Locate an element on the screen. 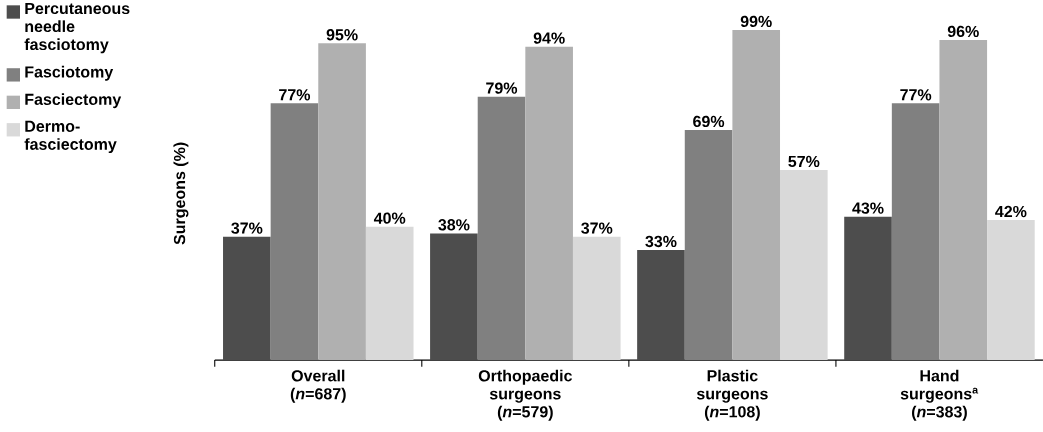 The height and width of the screenshot is (432, 1043). data-label: 99% is located at coordinates (756, 21).